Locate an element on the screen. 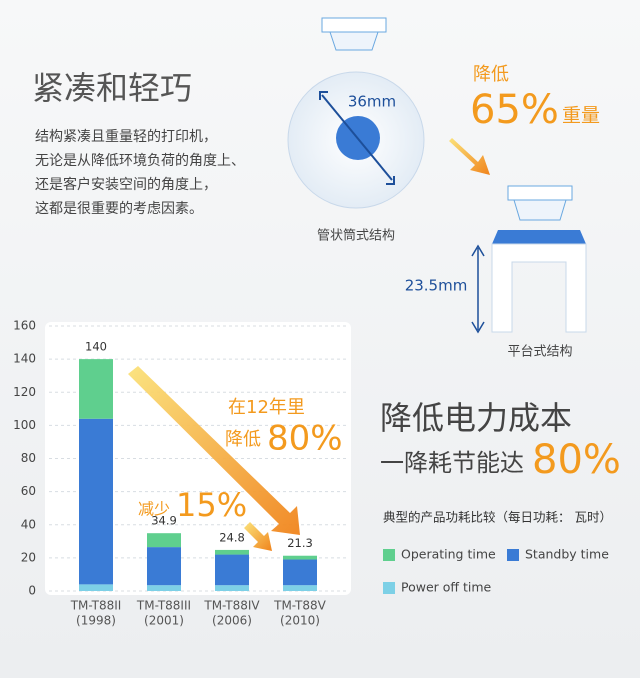 This screenshot has width=640, height=678. annotation: 15% is located at coordinates (211, 505).